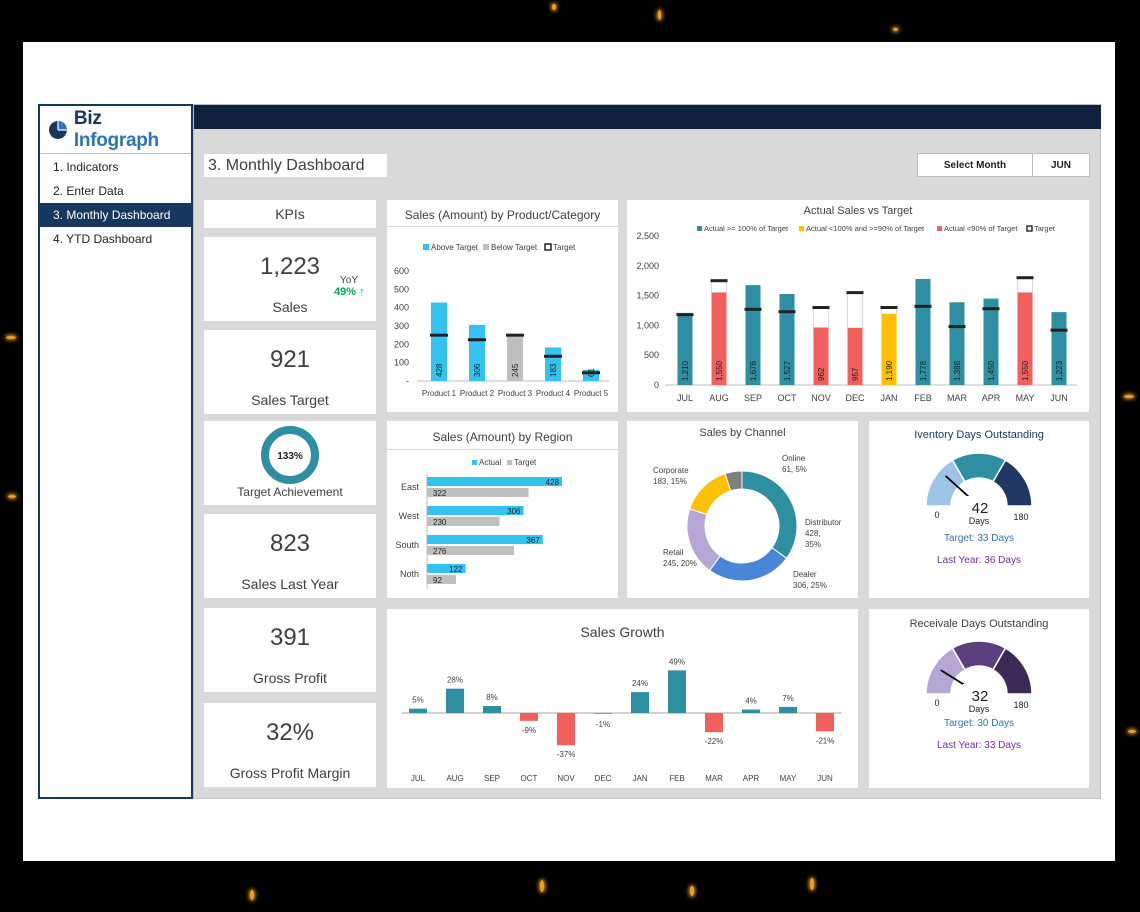 The width and height of the screenshot is (1140, 912). Describe the element at coordinates (103, 239) in the screenshot. I see `nav-item-ytd-dashboard: 4. YTD Dashboard` at that location.